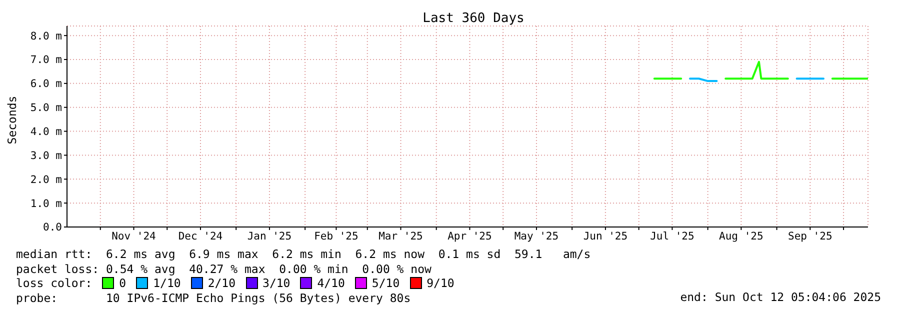 This screenshot has height=310, width=897. Describe the element at coordinates (269, 236) in the screenshot. I see `x-tick-label: Jan '25` at that location.